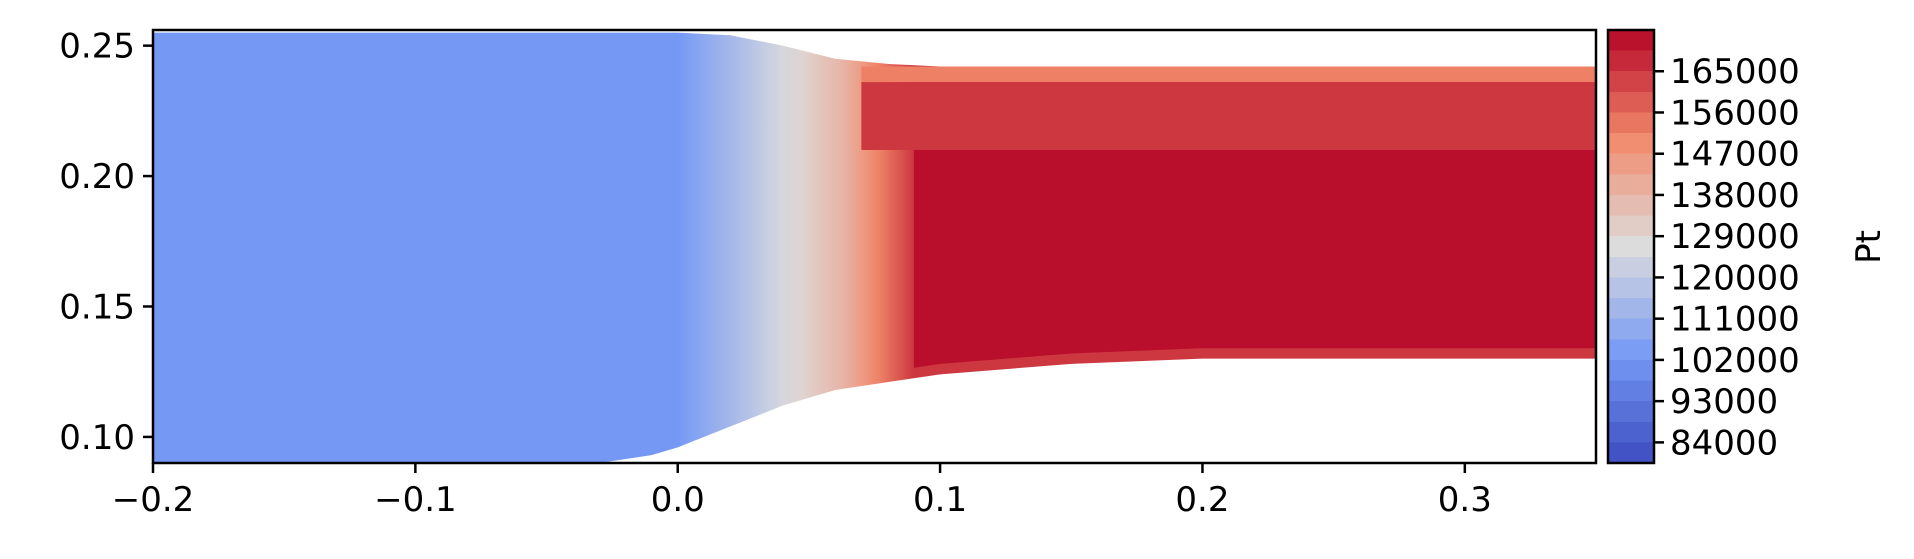  What do you see at coordinates (97, 177) in the screenshot?
I see `y-tick-label: 0.20` at bounding box center [97, 177].